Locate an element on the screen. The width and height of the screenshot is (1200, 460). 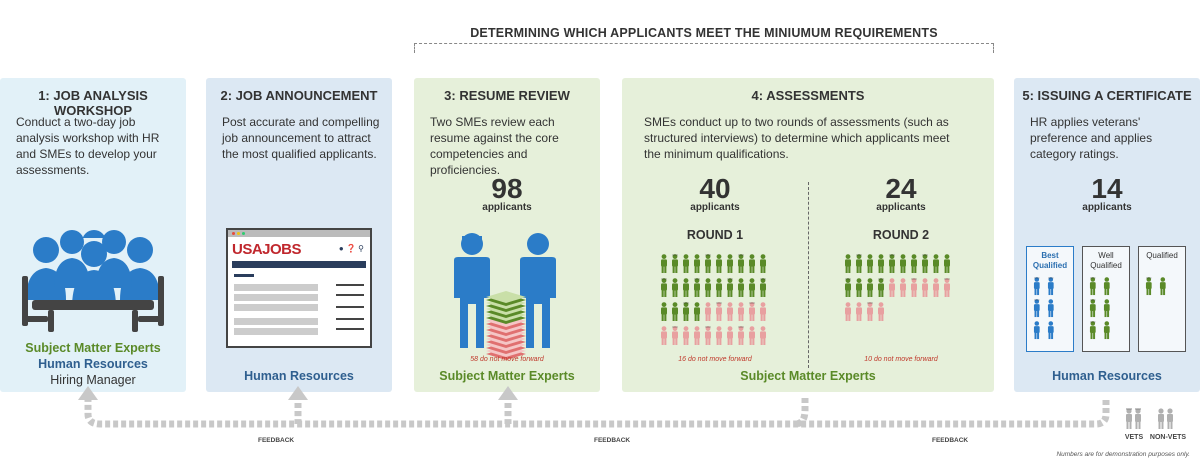
step-3-note: 58 do not move forward is located at coordinates (507, 359).